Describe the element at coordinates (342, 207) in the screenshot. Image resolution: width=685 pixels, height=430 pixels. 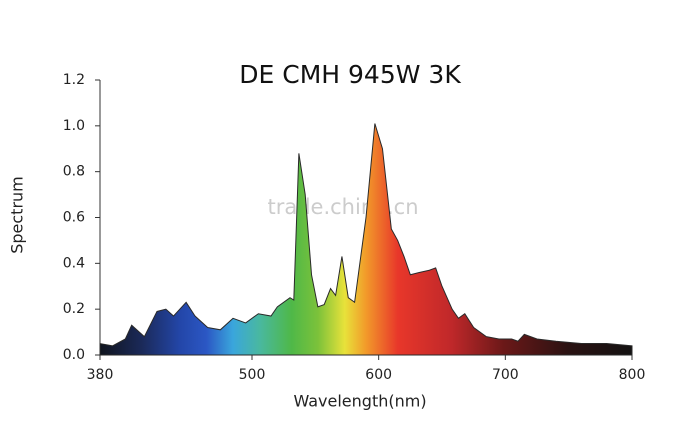
I see `watermark: trade.china.cn` at that location.